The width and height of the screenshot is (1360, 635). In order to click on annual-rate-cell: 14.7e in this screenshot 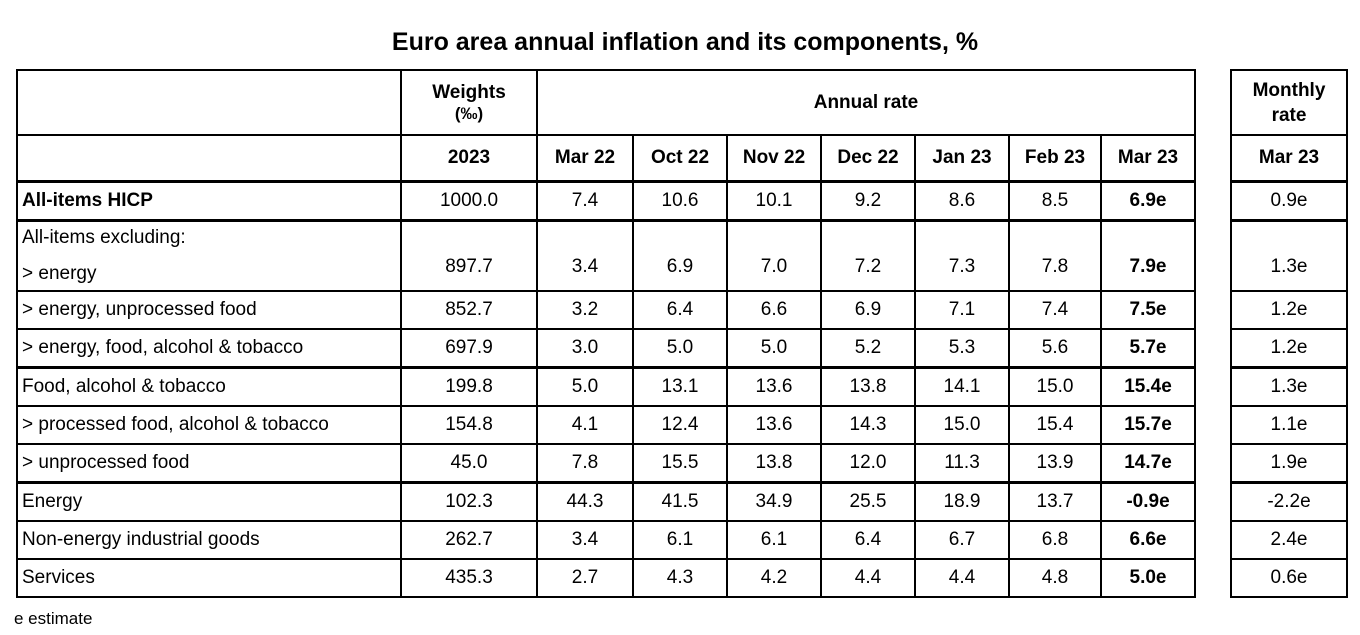, I will do `click(1148, 463)`.